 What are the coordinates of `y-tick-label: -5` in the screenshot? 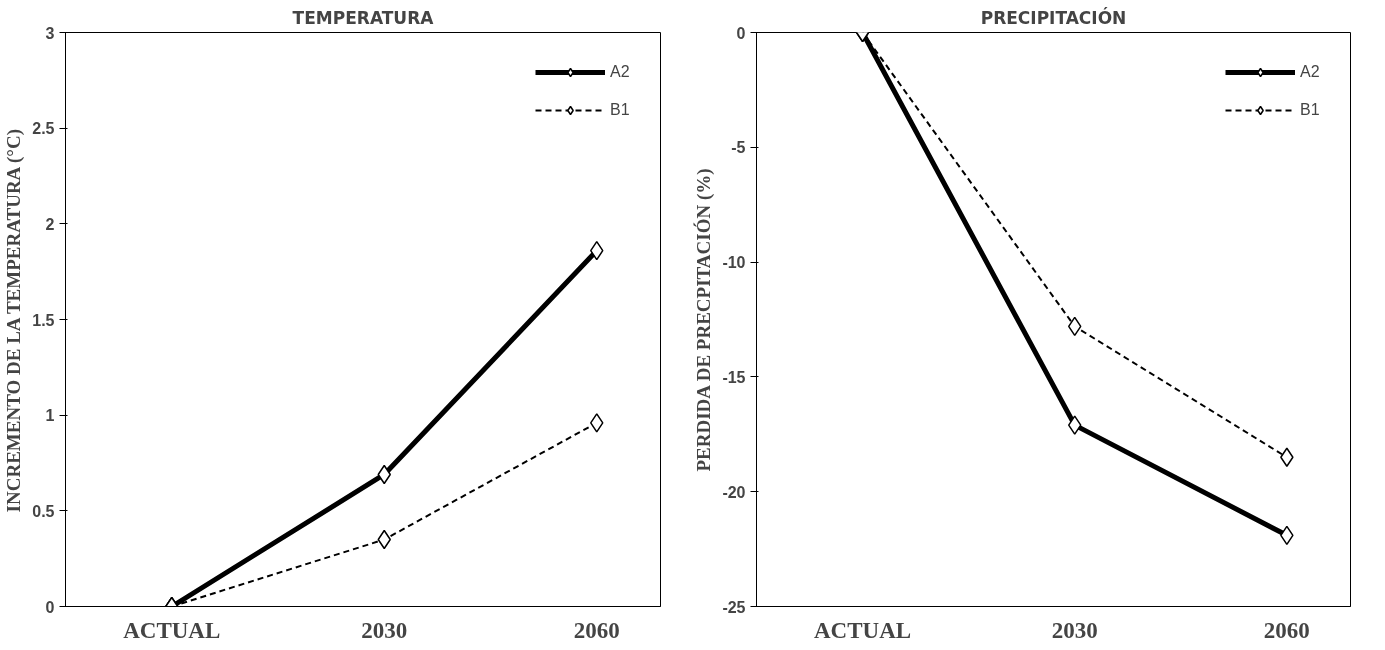 It's located at (738, 148).